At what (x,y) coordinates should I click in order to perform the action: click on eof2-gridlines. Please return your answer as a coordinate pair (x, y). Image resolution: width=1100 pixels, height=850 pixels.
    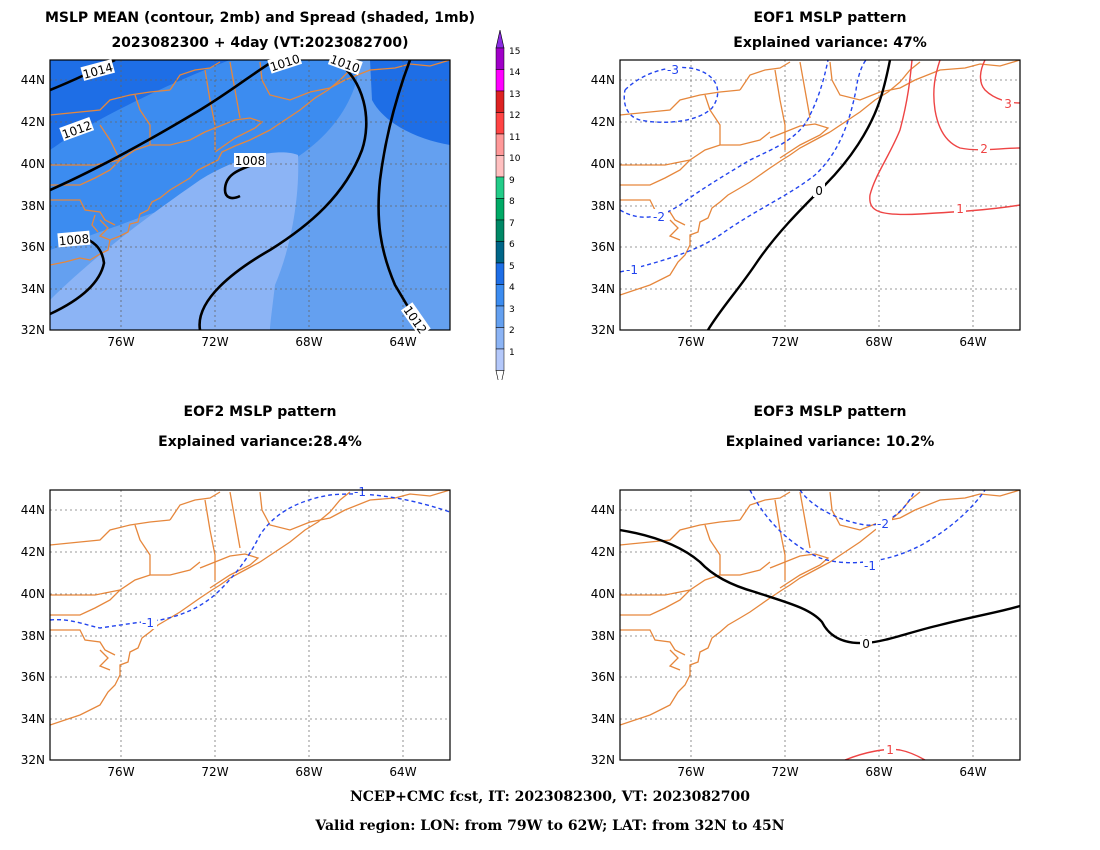
    Looking at the image, I should click on (250, 625).